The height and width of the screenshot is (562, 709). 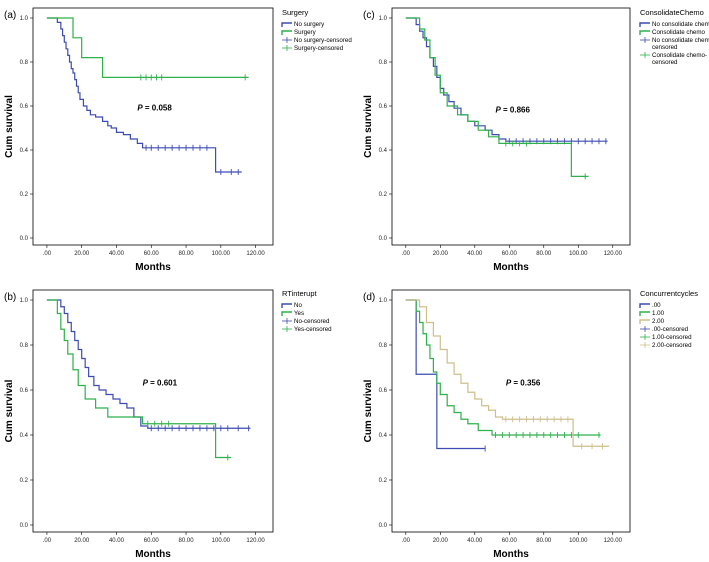 I want to click on p-value: P = 0.058, so click(x=154, y=107).